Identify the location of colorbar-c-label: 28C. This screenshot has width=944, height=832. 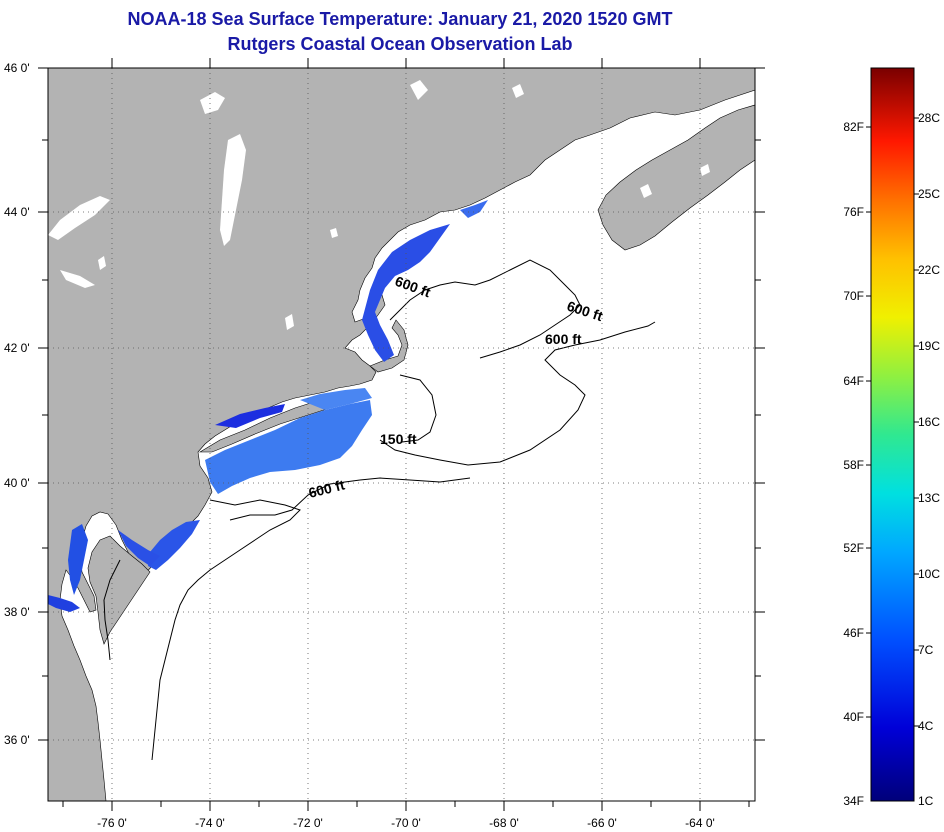
(929, 118).